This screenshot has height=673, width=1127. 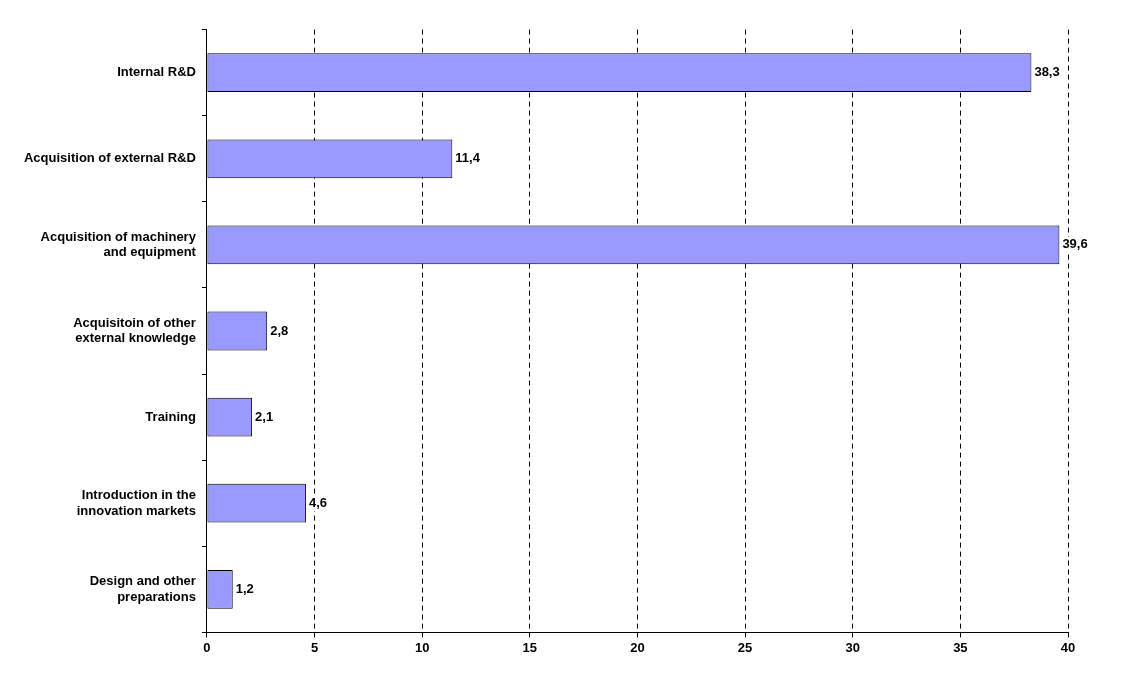 I want to click on x-tick-label: 15, so click(x=530, y=647).